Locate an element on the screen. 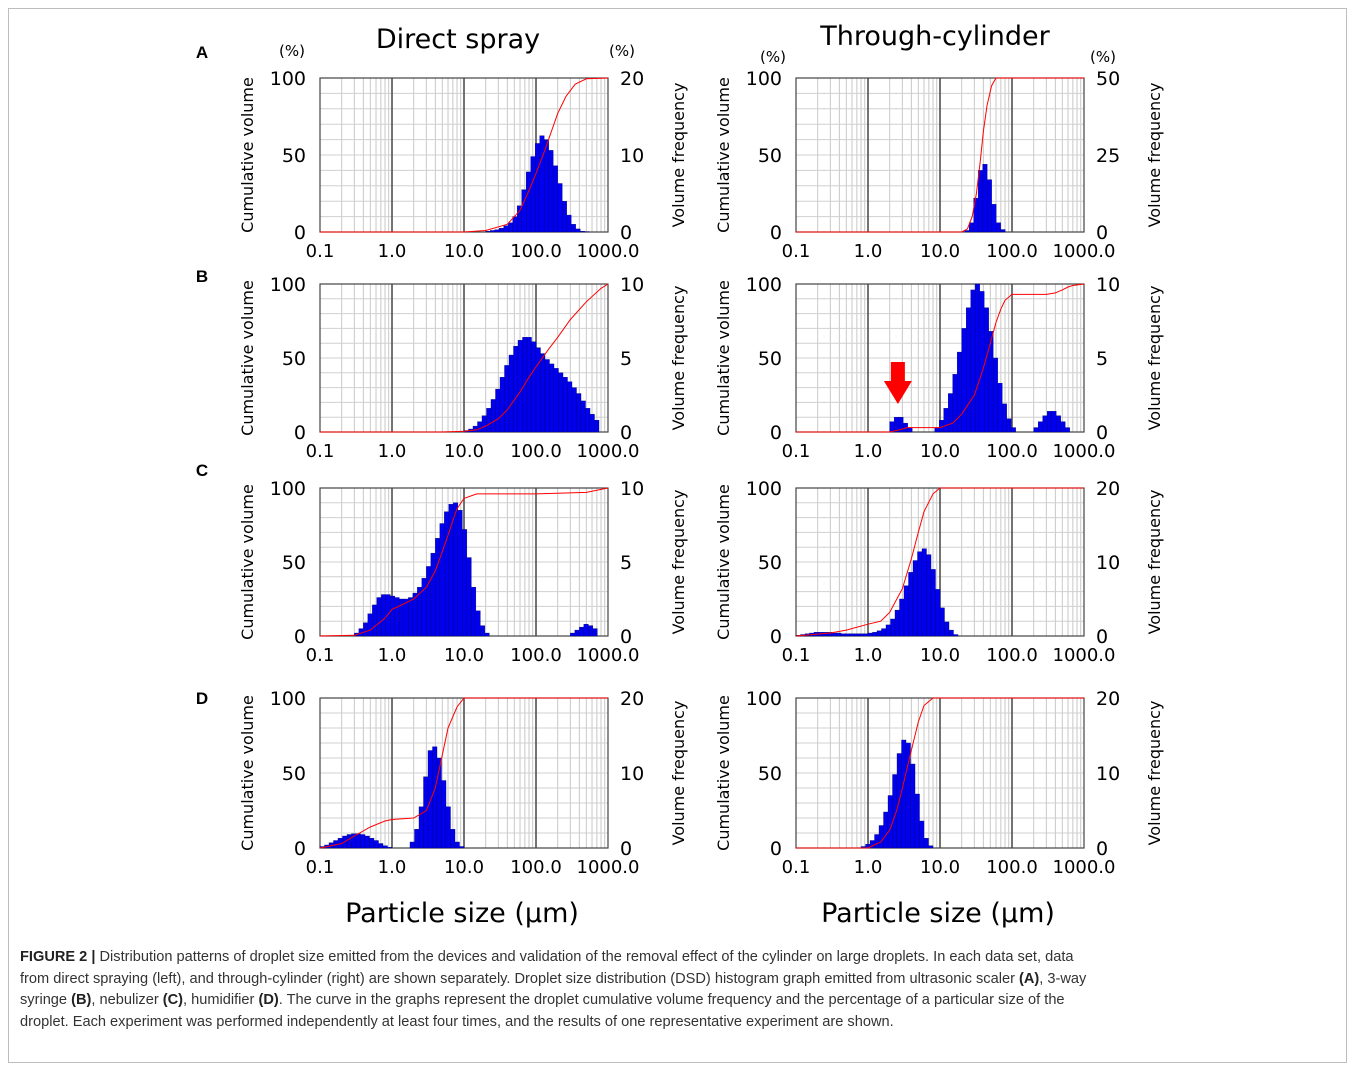 The image size is (1357, 1072). caption-panel-ref: (B) is located at coordinates (81, 1000).